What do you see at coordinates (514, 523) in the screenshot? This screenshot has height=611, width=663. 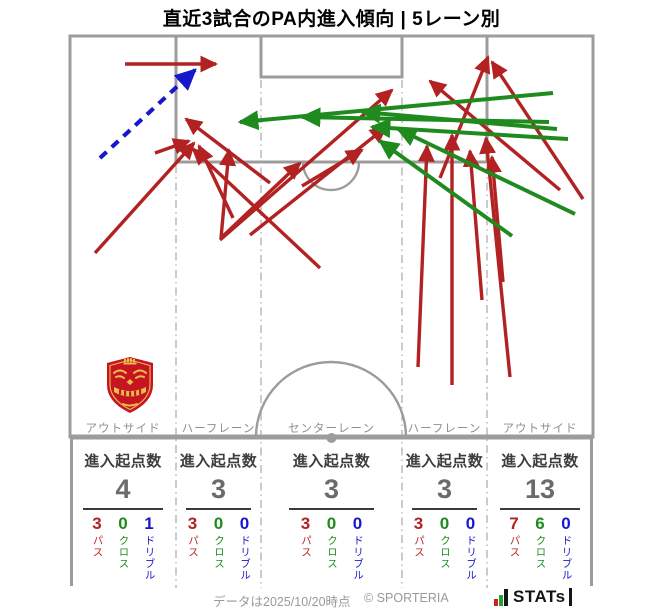 I see `pass-count: 7` at bounding box center [514, 523].